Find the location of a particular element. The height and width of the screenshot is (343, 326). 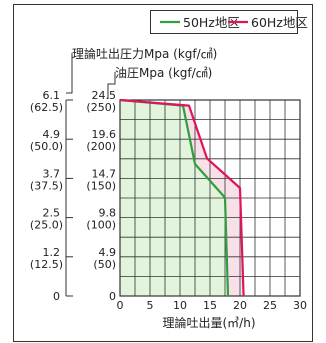

y-tick-label-outer-mpa: 0 is located at coordinates (56, 296).